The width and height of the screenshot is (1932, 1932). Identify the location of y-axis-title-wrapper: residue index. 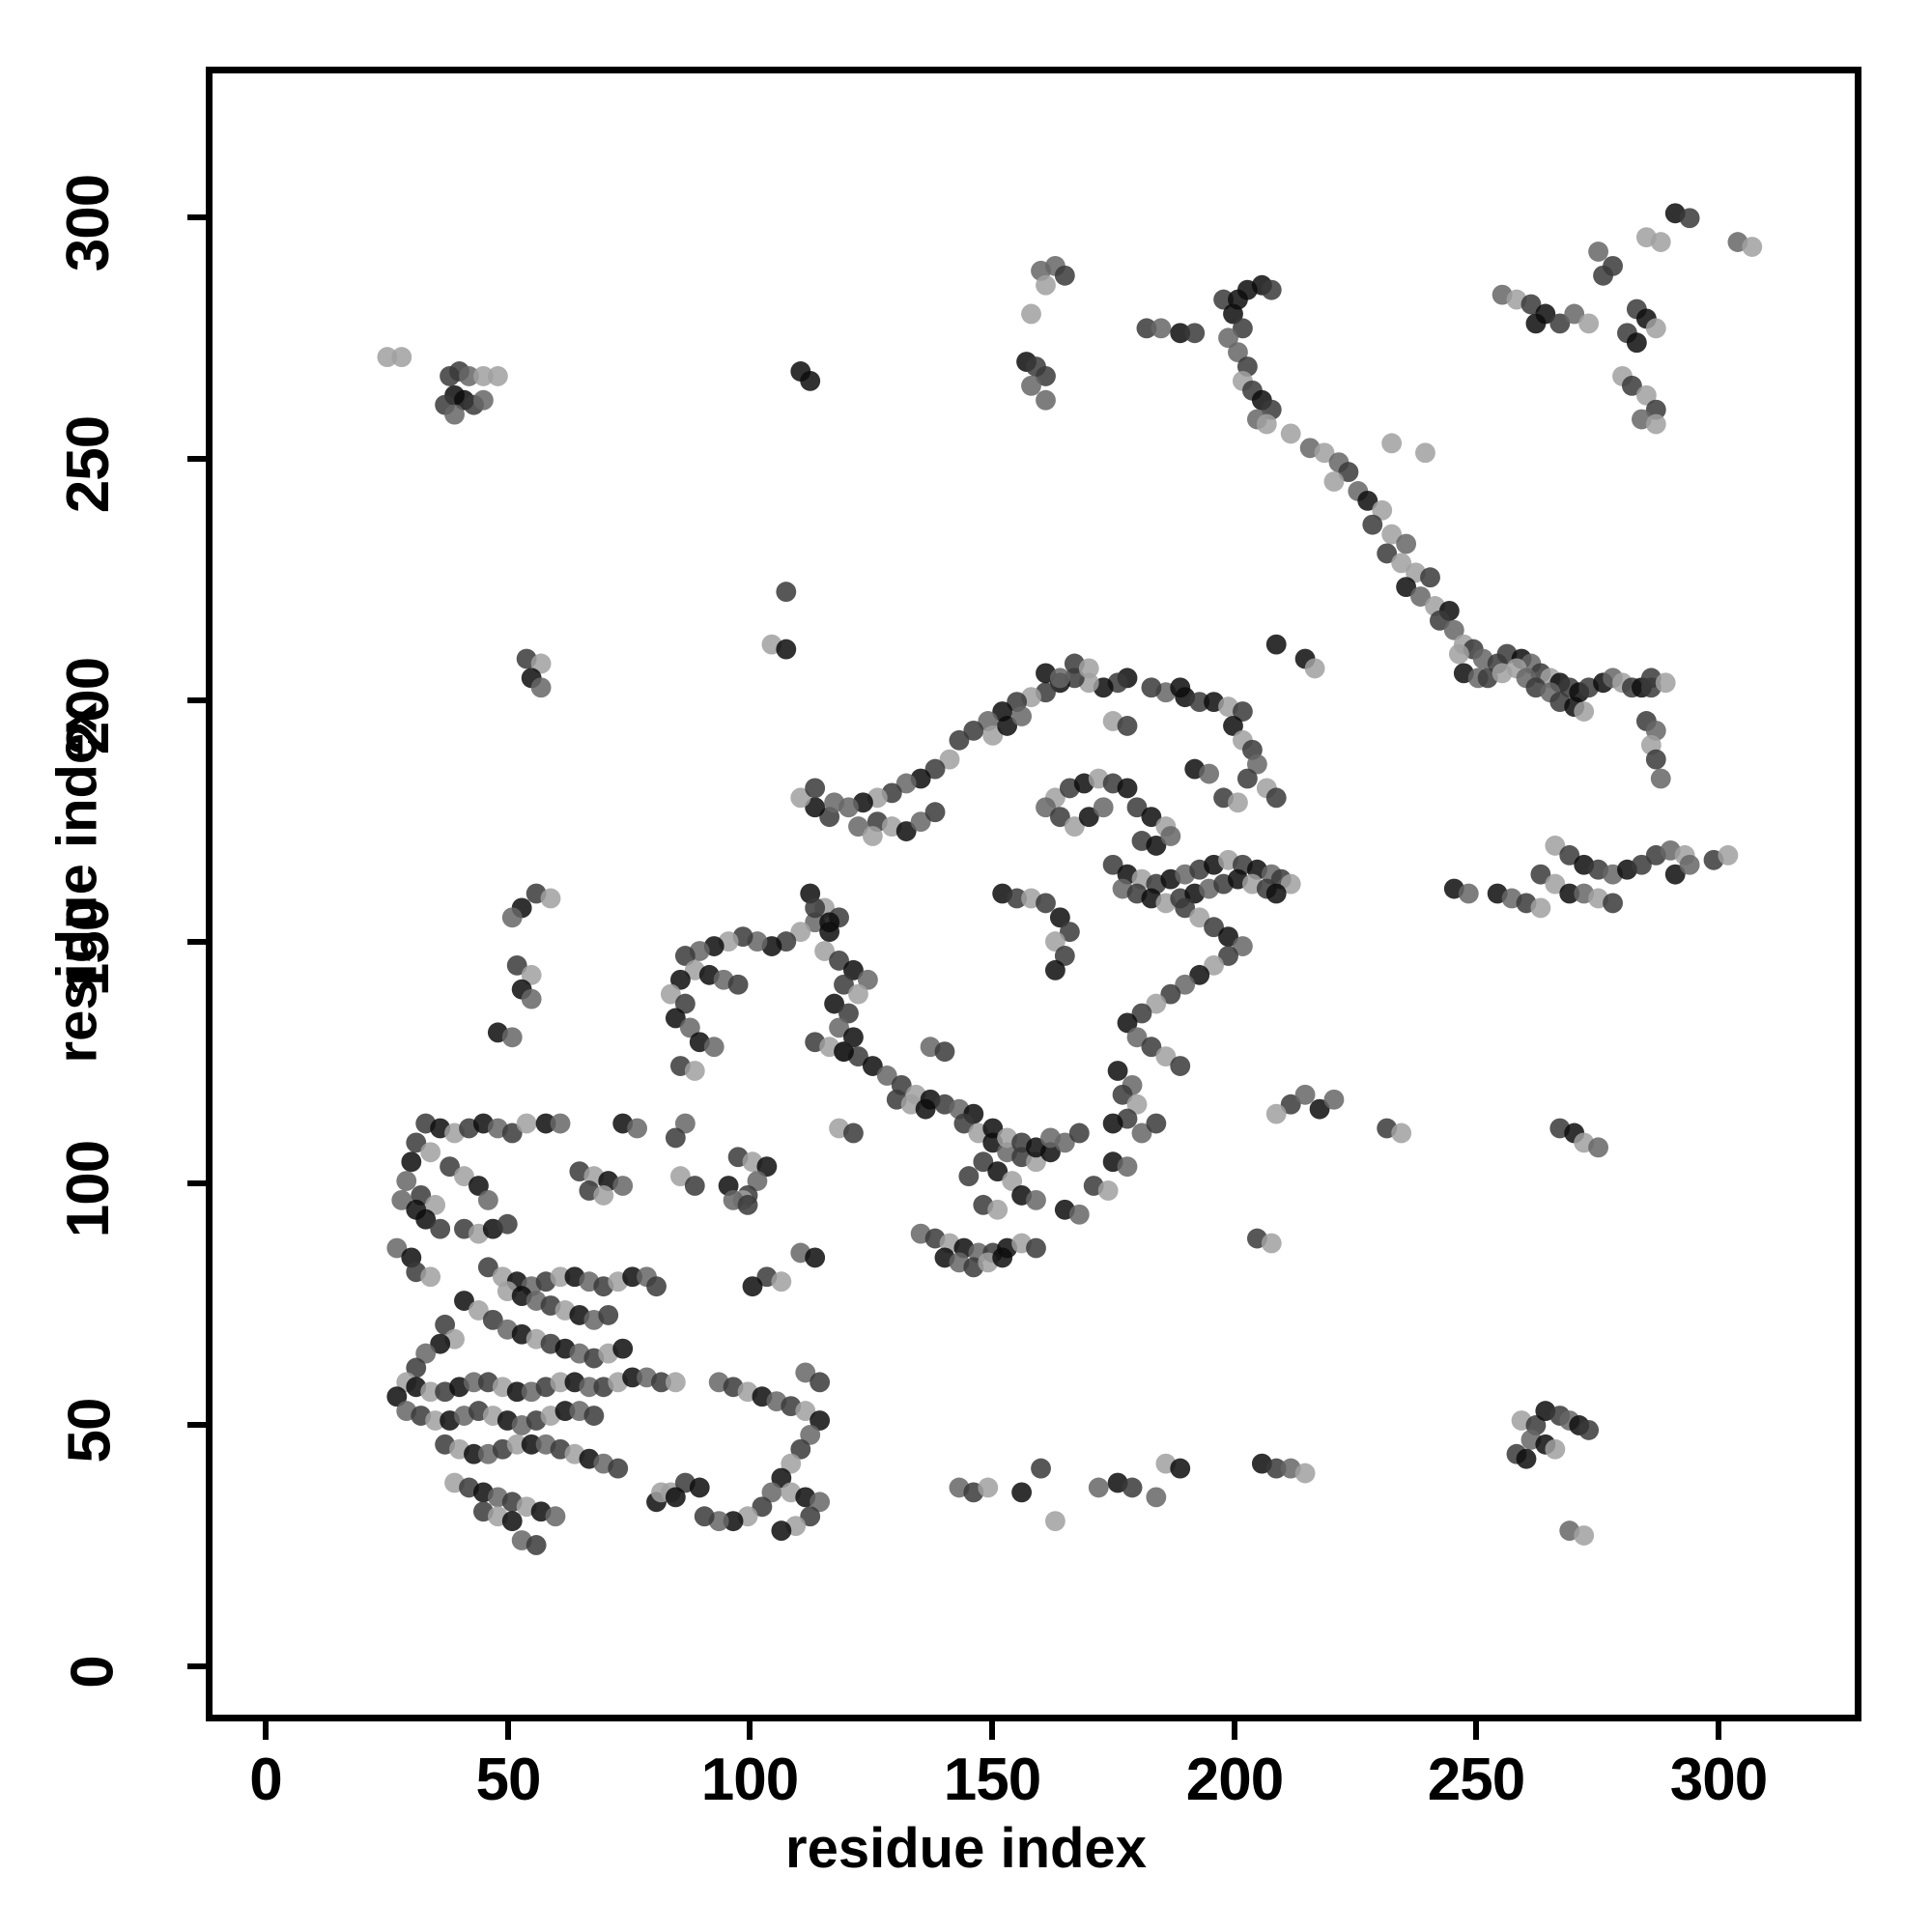
(521, 883).